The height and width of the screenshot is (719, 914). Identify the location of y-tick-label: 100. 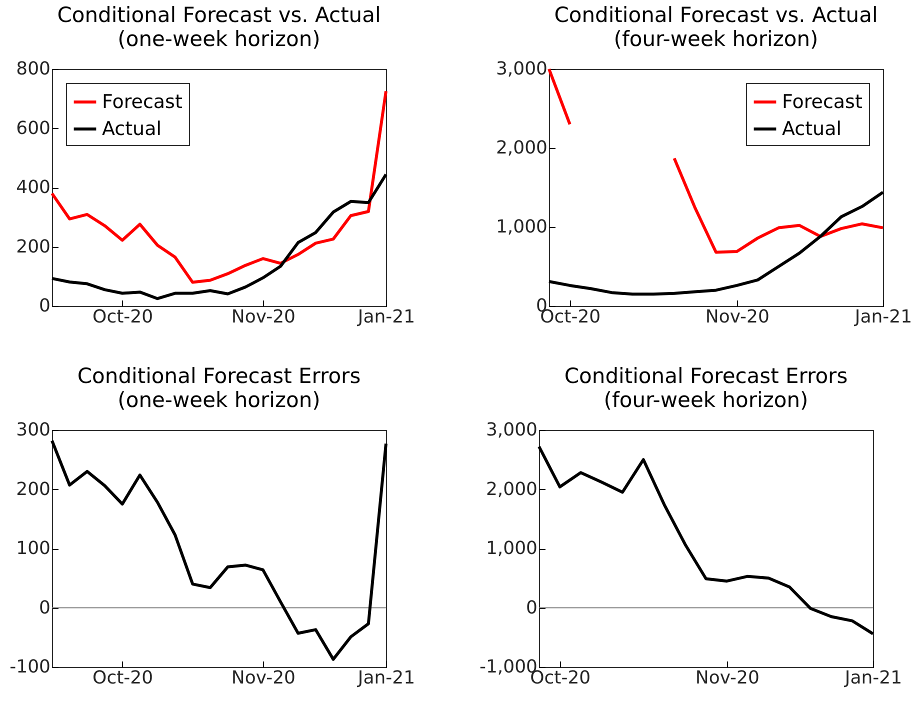
(33, 548).